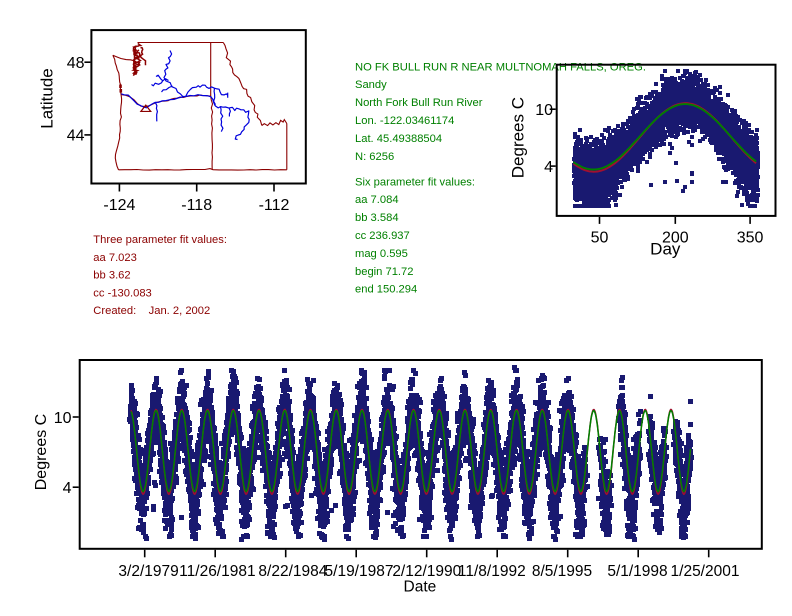 The image size is (792, 616). I want to click on svg-text: aa 7.084, so click(377, 200).